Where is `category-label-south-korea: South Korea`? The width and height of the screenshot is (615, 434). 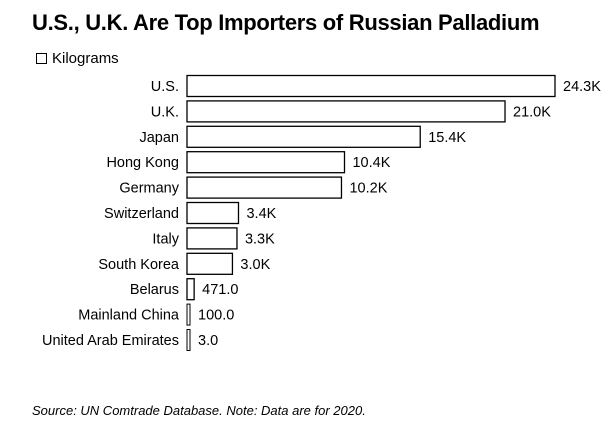 category-label-south-korea: South Korea is located at coordinates (139, 265).